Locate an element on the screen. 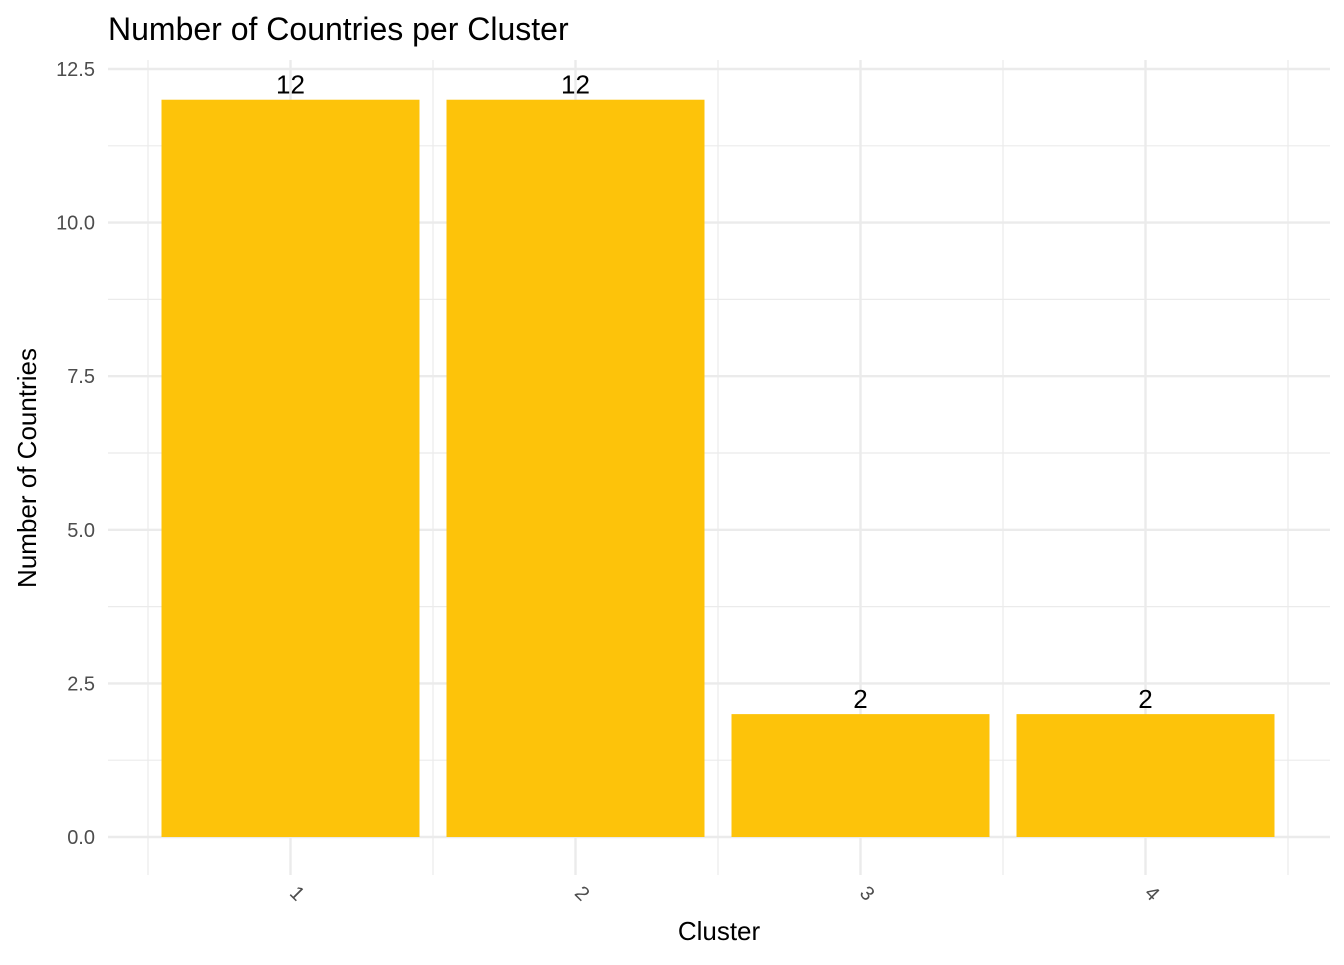 This screenshot has width=1344, height=965. y-axis-ticks: 0.0 2.5 5.0 7.5 10.0 12.5 is located at coordinates (75, 454).